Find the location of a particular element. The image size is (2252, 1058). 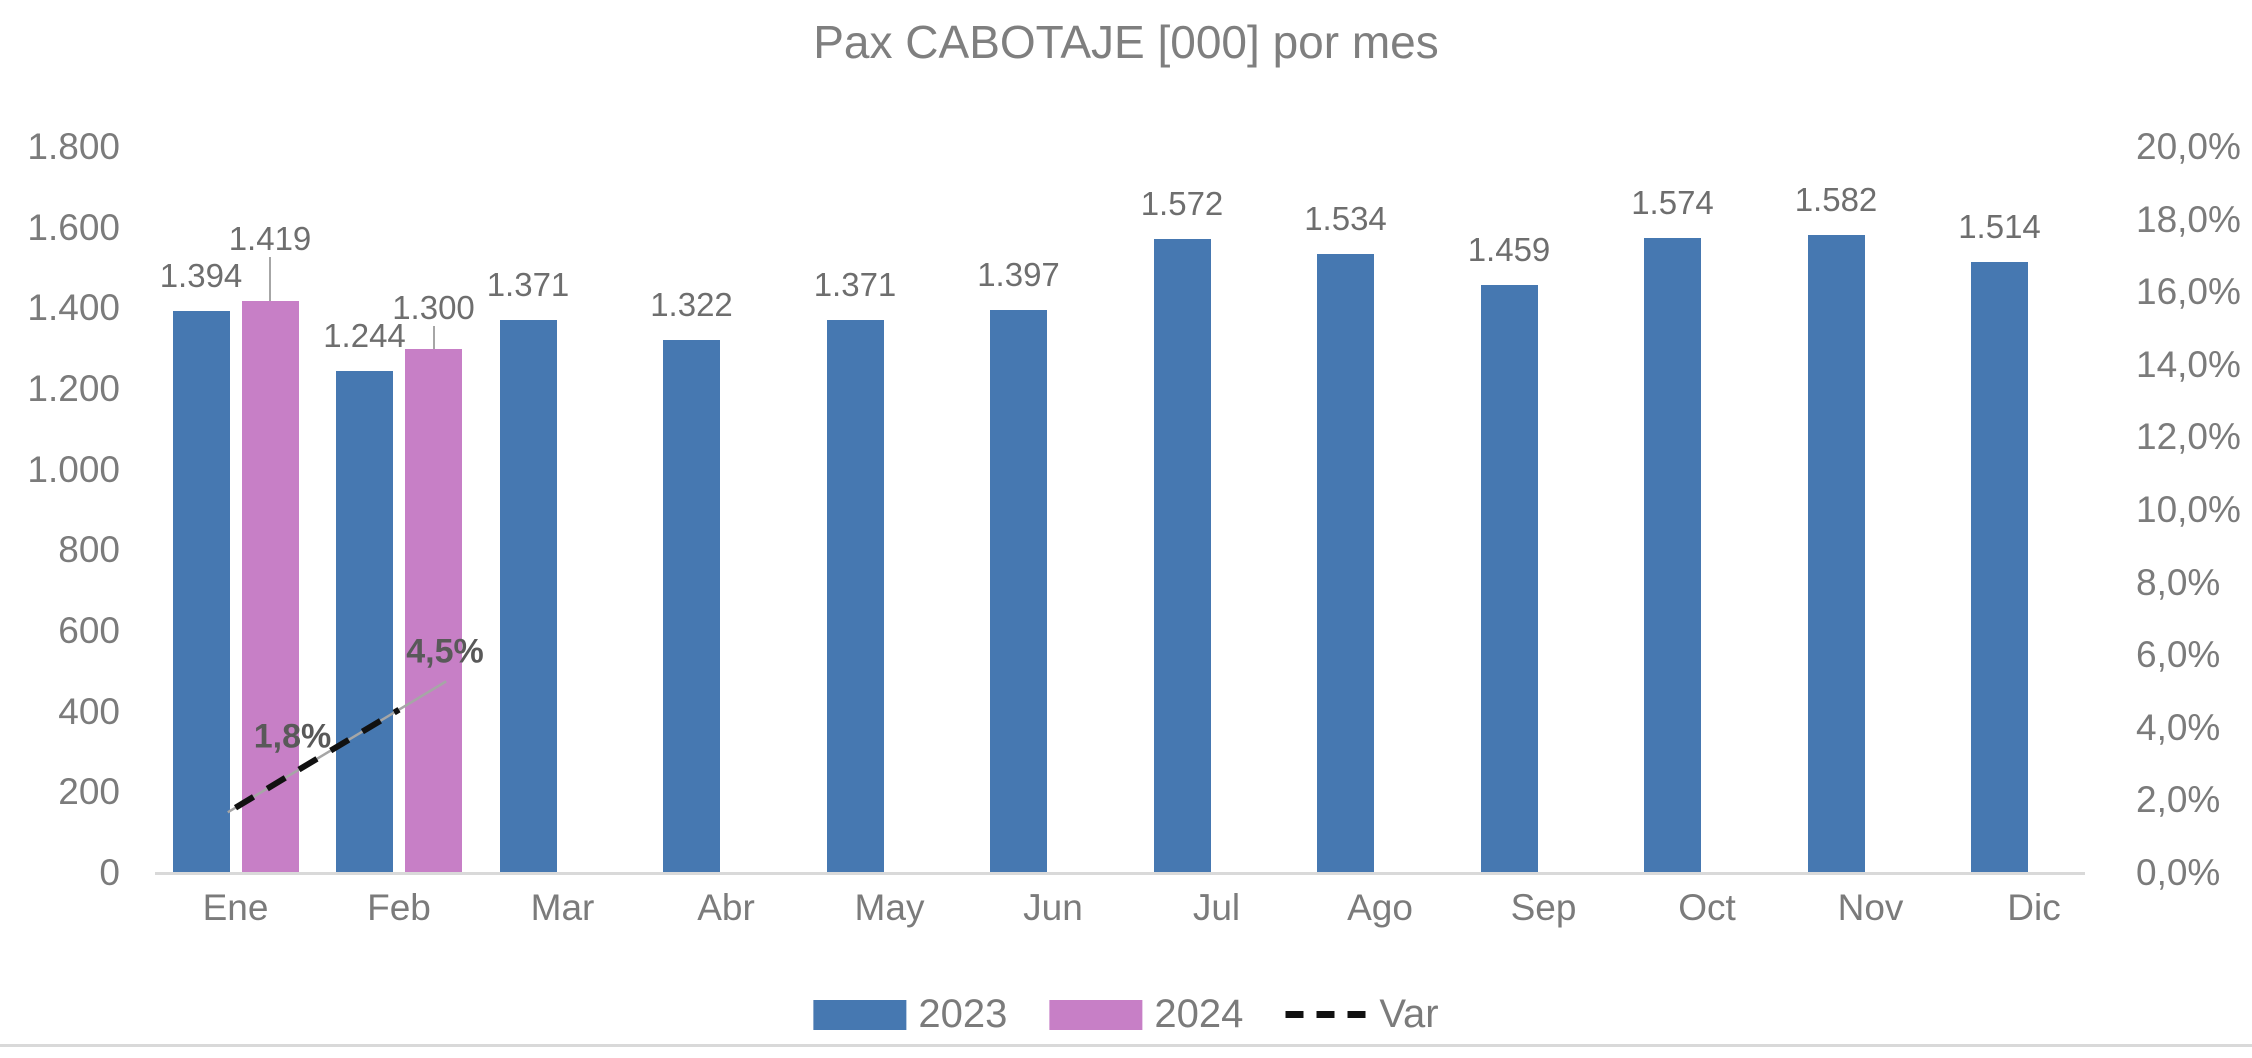

label-leader-2024-ene is located at coordinates (270, 278).